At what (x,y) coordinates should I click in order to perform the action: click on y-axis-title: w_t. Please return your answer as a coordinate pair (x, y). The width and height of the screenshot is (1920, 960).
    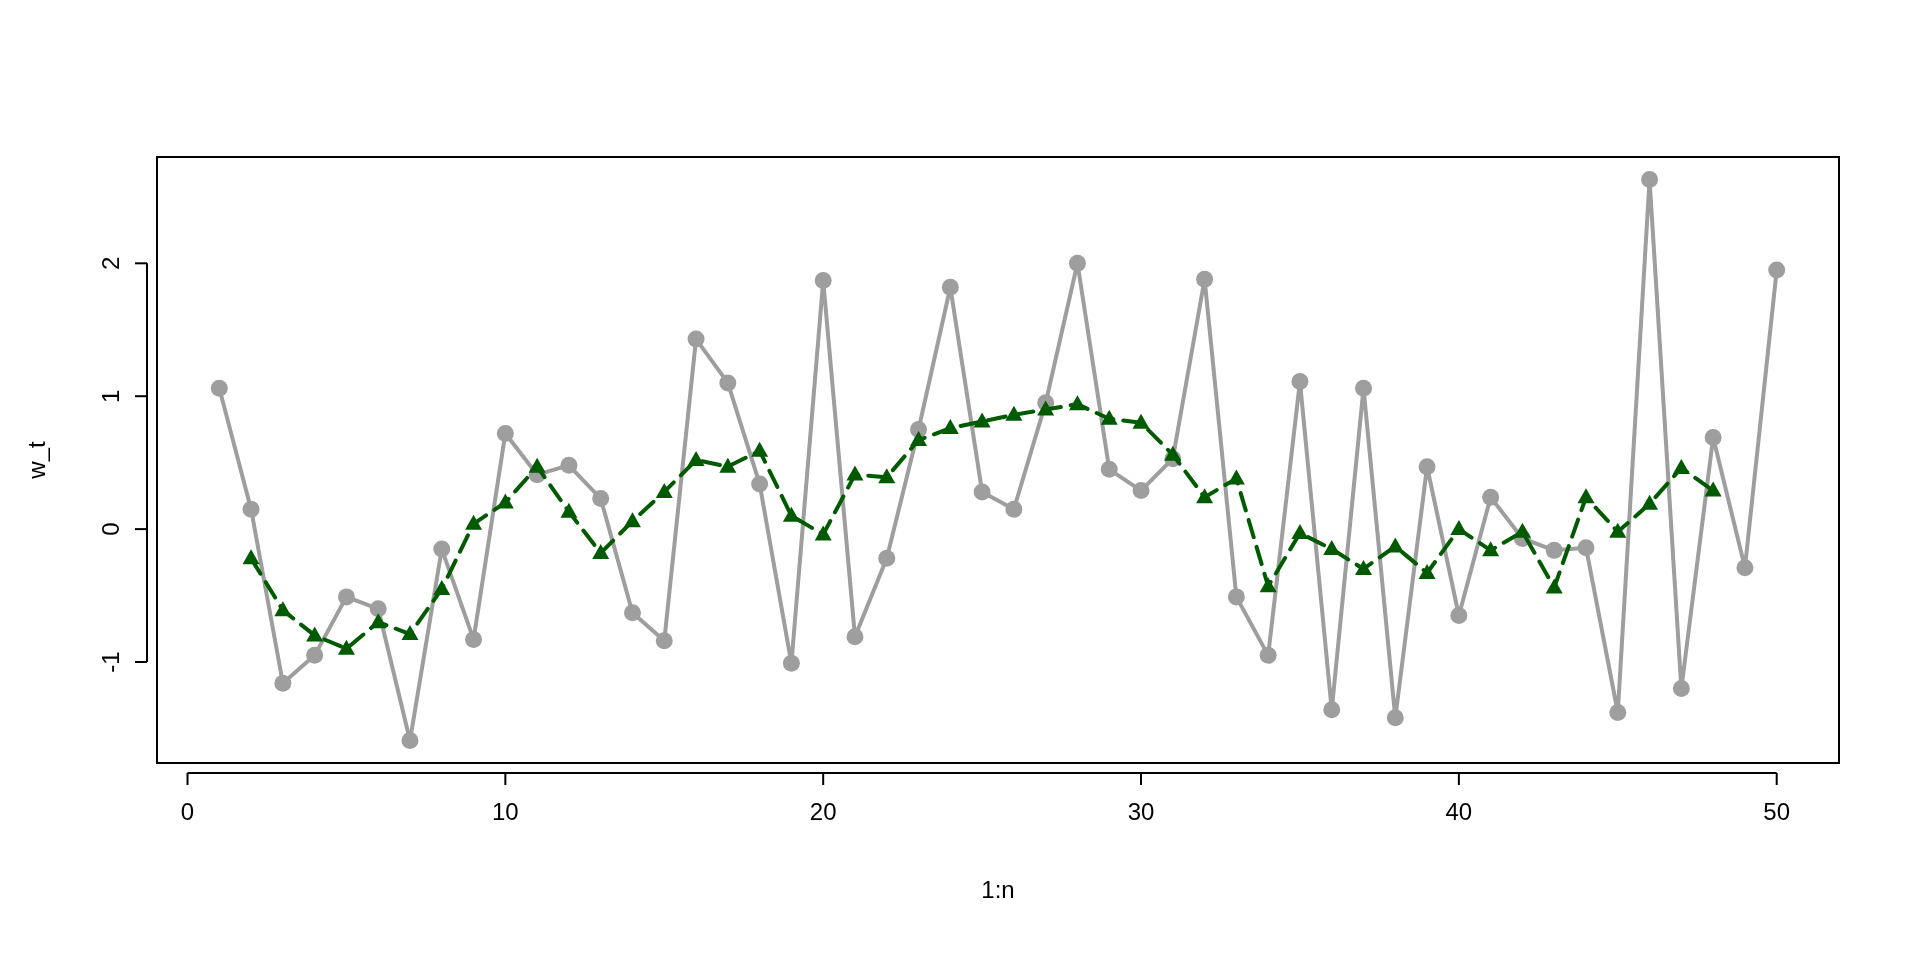
    Looking at the image, I should click on (36, 460).